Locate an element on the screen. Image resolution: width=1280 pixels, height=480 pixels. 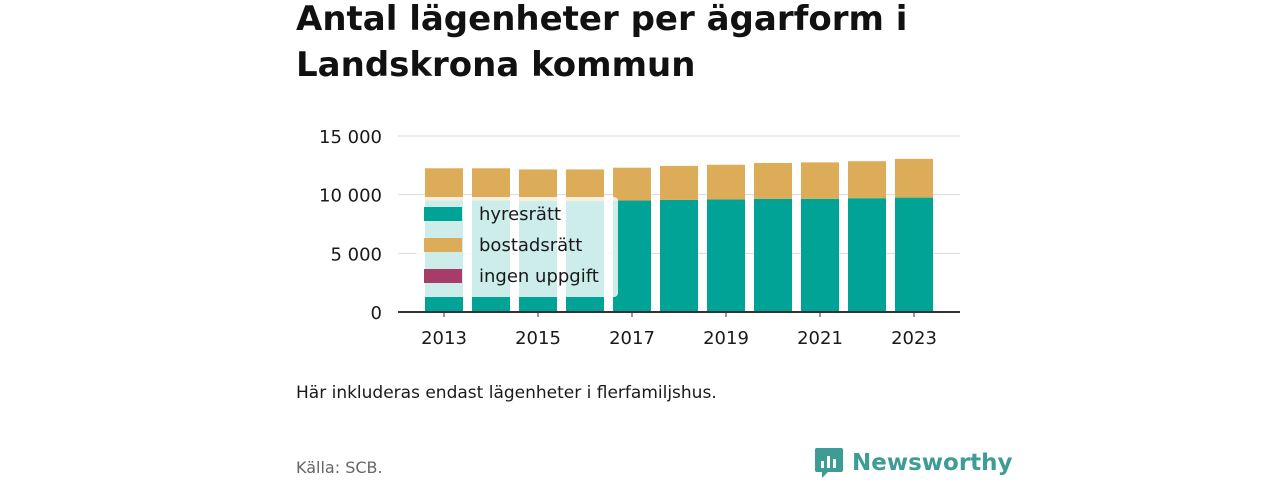
newsworthy-logo-icon is located at coordinates (829, 463).